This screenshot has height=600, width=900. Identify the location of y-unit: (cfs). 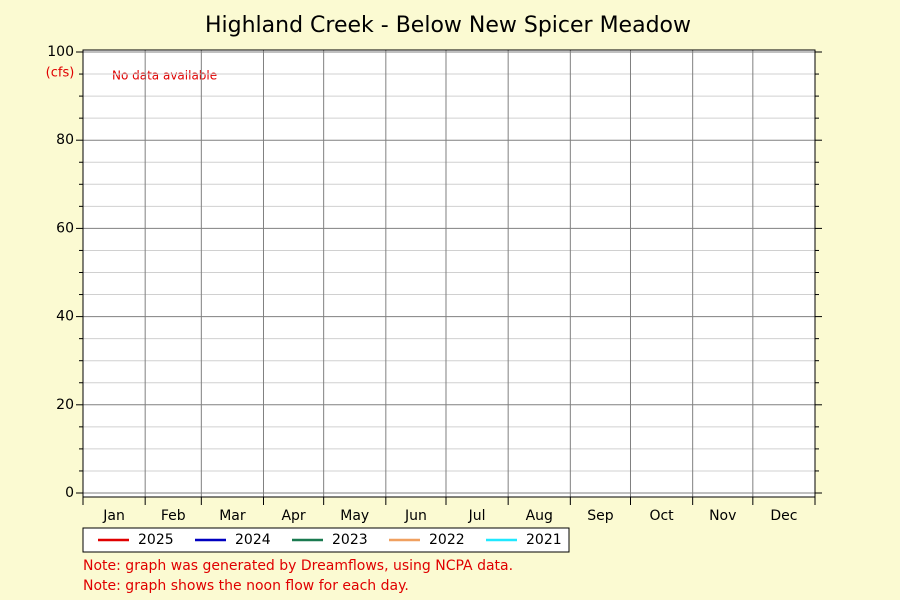
(60, 73).